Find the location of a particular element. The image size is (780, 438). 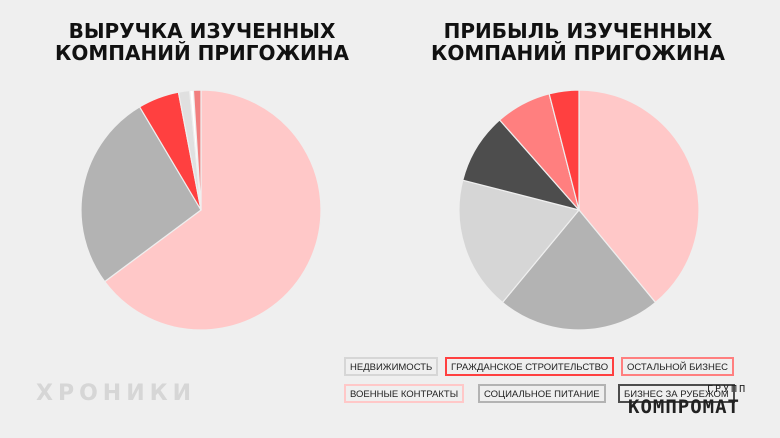

legend-item-other-business: ОСТАЛЬНОЙ БИЗНЕС is located at coordinates (678, 366).